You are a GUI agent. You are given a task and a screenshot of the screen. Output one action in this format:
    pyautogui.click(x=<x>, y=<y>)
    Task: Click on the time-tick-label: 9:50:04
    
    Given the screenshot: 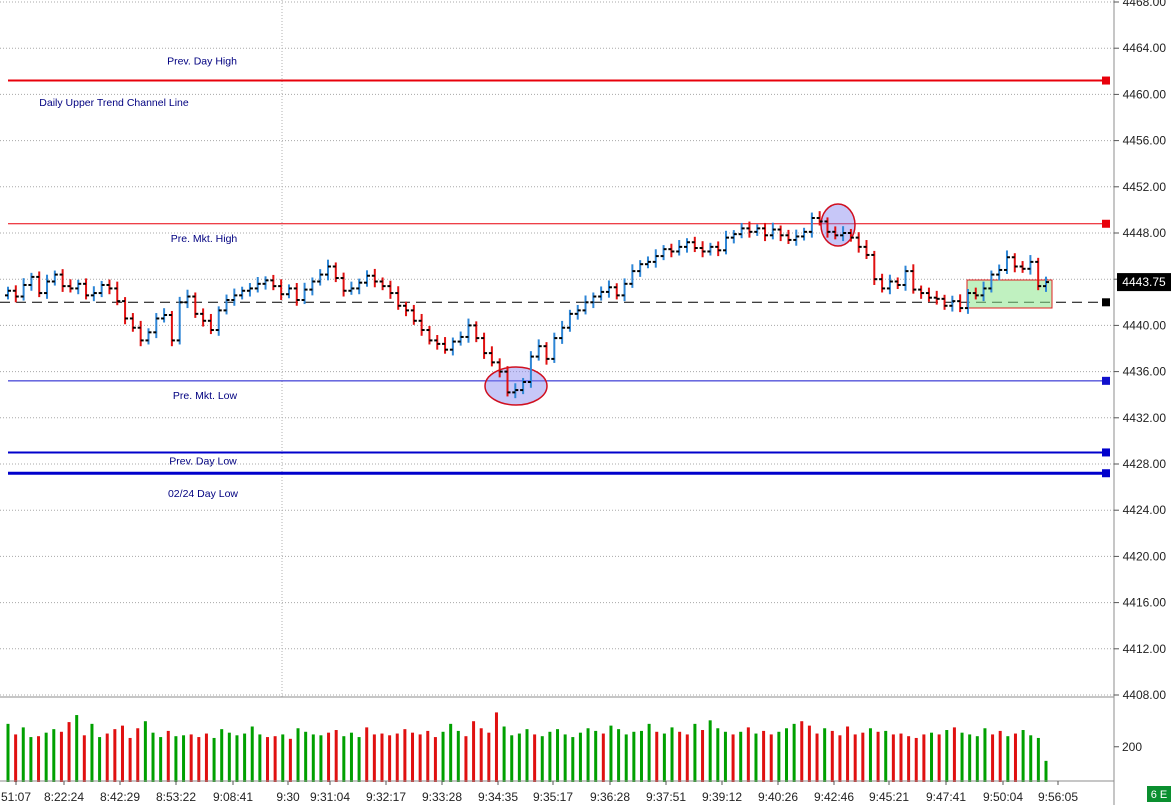 What is the action you would take?
    pyautogui.click(x=1003, y=797)
    